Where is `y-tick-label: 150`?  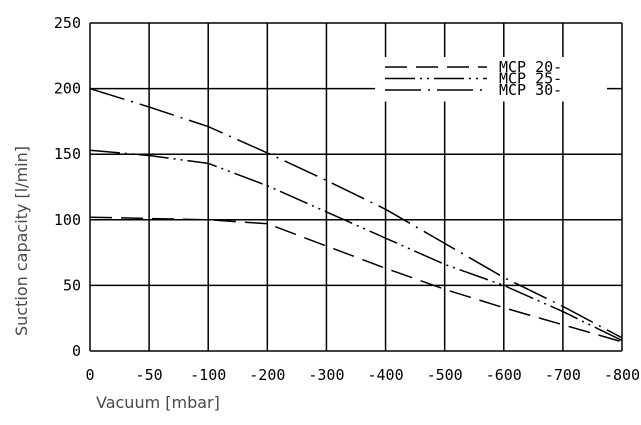
y-tick-label: 150 is located at coordinates (67, 154).